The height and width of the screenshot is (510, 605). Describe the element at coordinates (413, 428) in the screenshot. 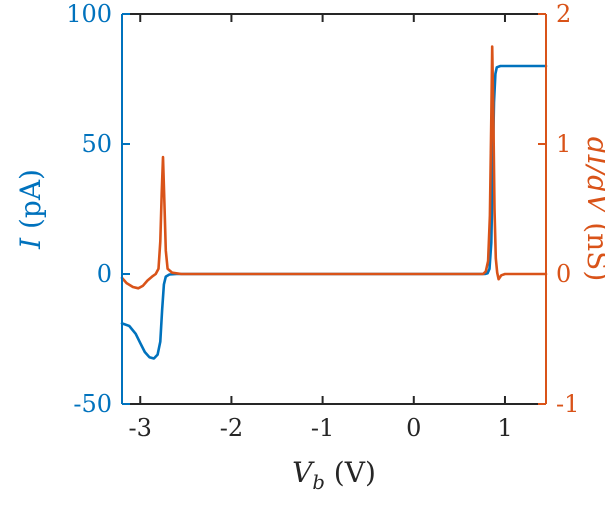

I see `x-tick-label: 0` at that location.